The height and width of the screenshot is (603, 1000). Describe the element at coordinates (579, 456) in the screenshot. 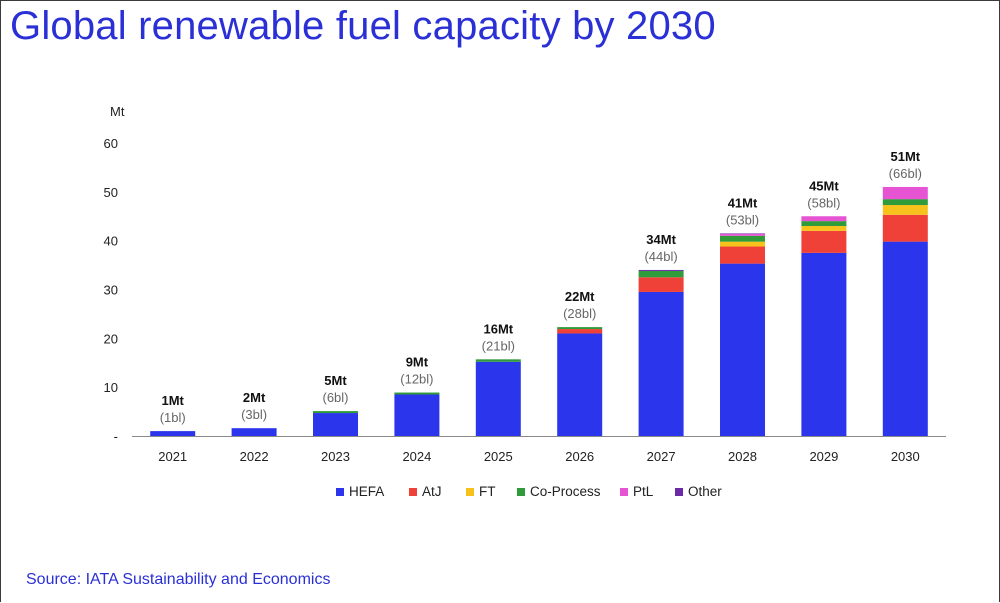

I see `x-tick-label: 2026` at that location.